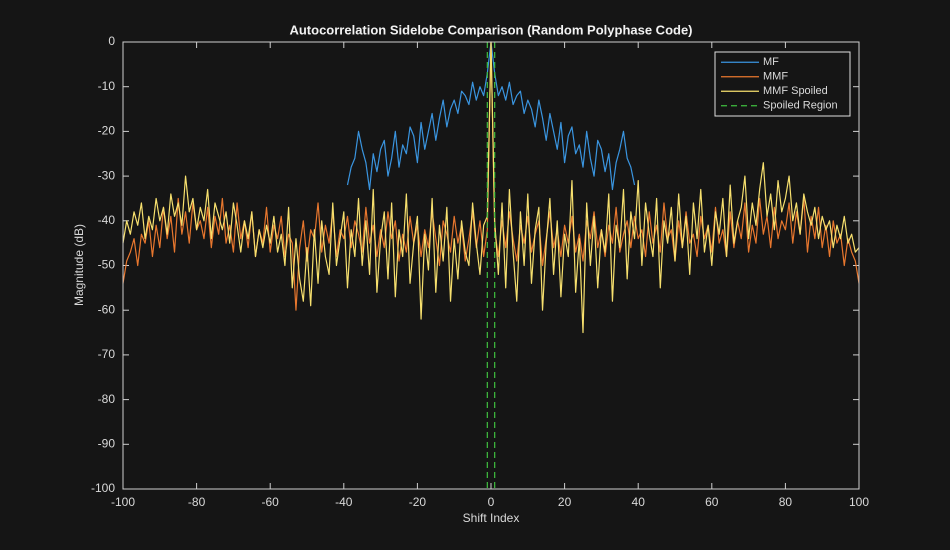 The image size is (950, 550). I want to click on x-tick-label: 40, so click(639, 502).